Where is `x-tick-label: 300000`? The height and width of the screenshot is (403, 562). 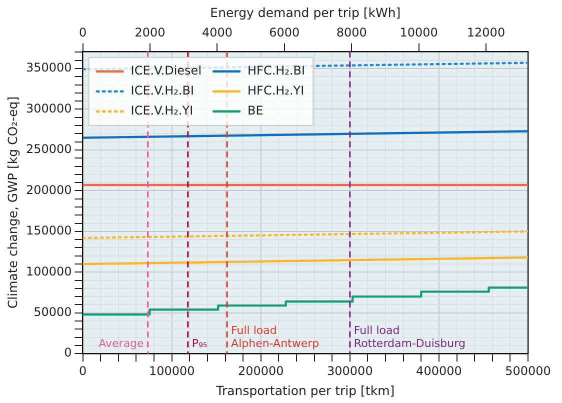 x-tick-label: 300000 is located at coordinates (350, 371).